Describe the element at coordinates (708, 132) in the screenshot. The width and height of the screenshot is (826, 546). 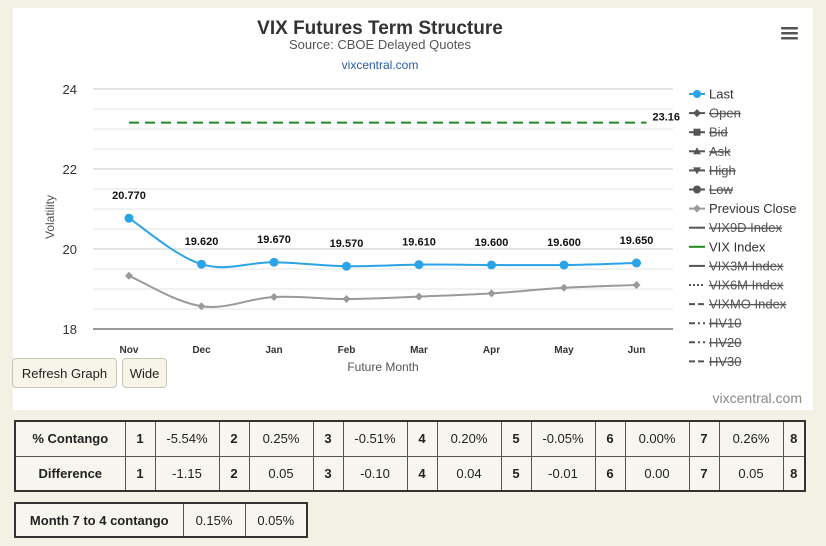
I see `legend-item: Bid` at that location.